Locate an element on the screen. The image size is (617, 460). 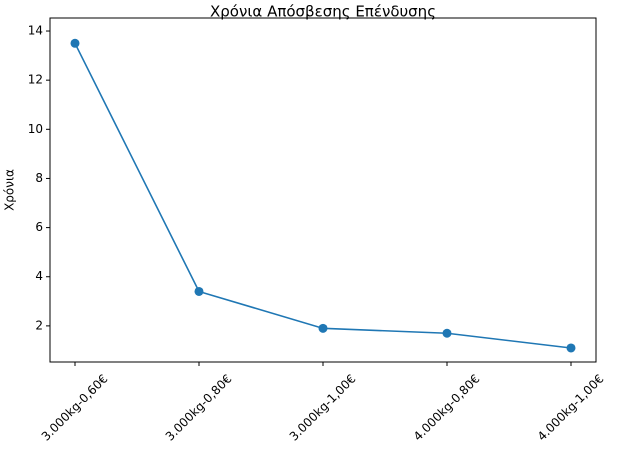
y-tick-label: 2 is located at coordinates (39, 325).